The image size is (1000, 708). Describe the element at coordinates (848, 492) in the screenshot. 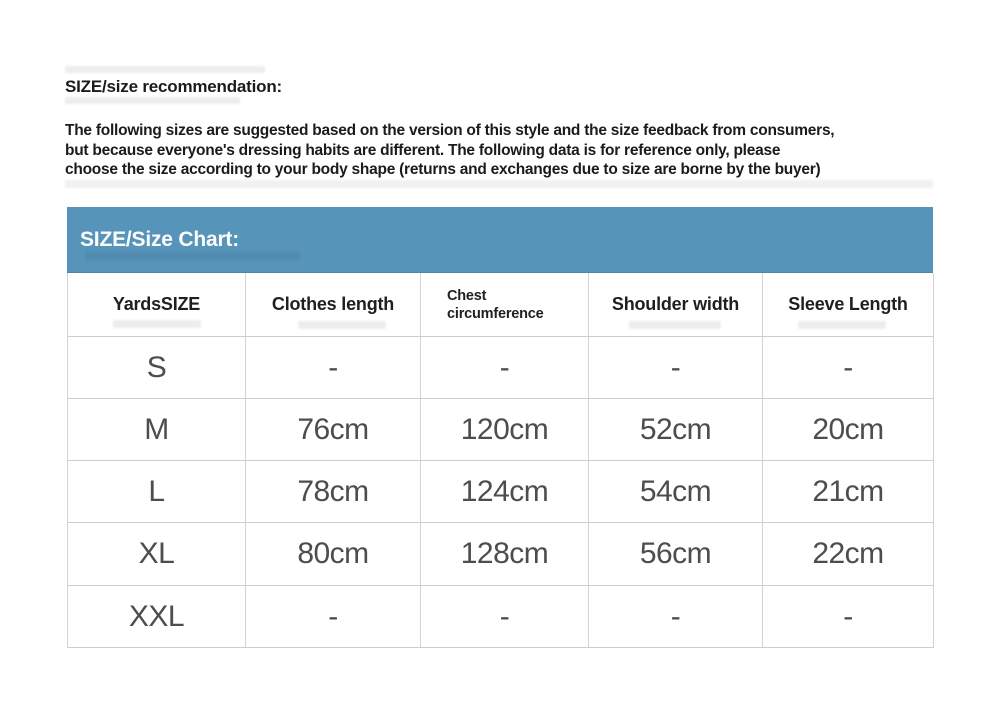

I see `table-cell: 21cm` at that location.